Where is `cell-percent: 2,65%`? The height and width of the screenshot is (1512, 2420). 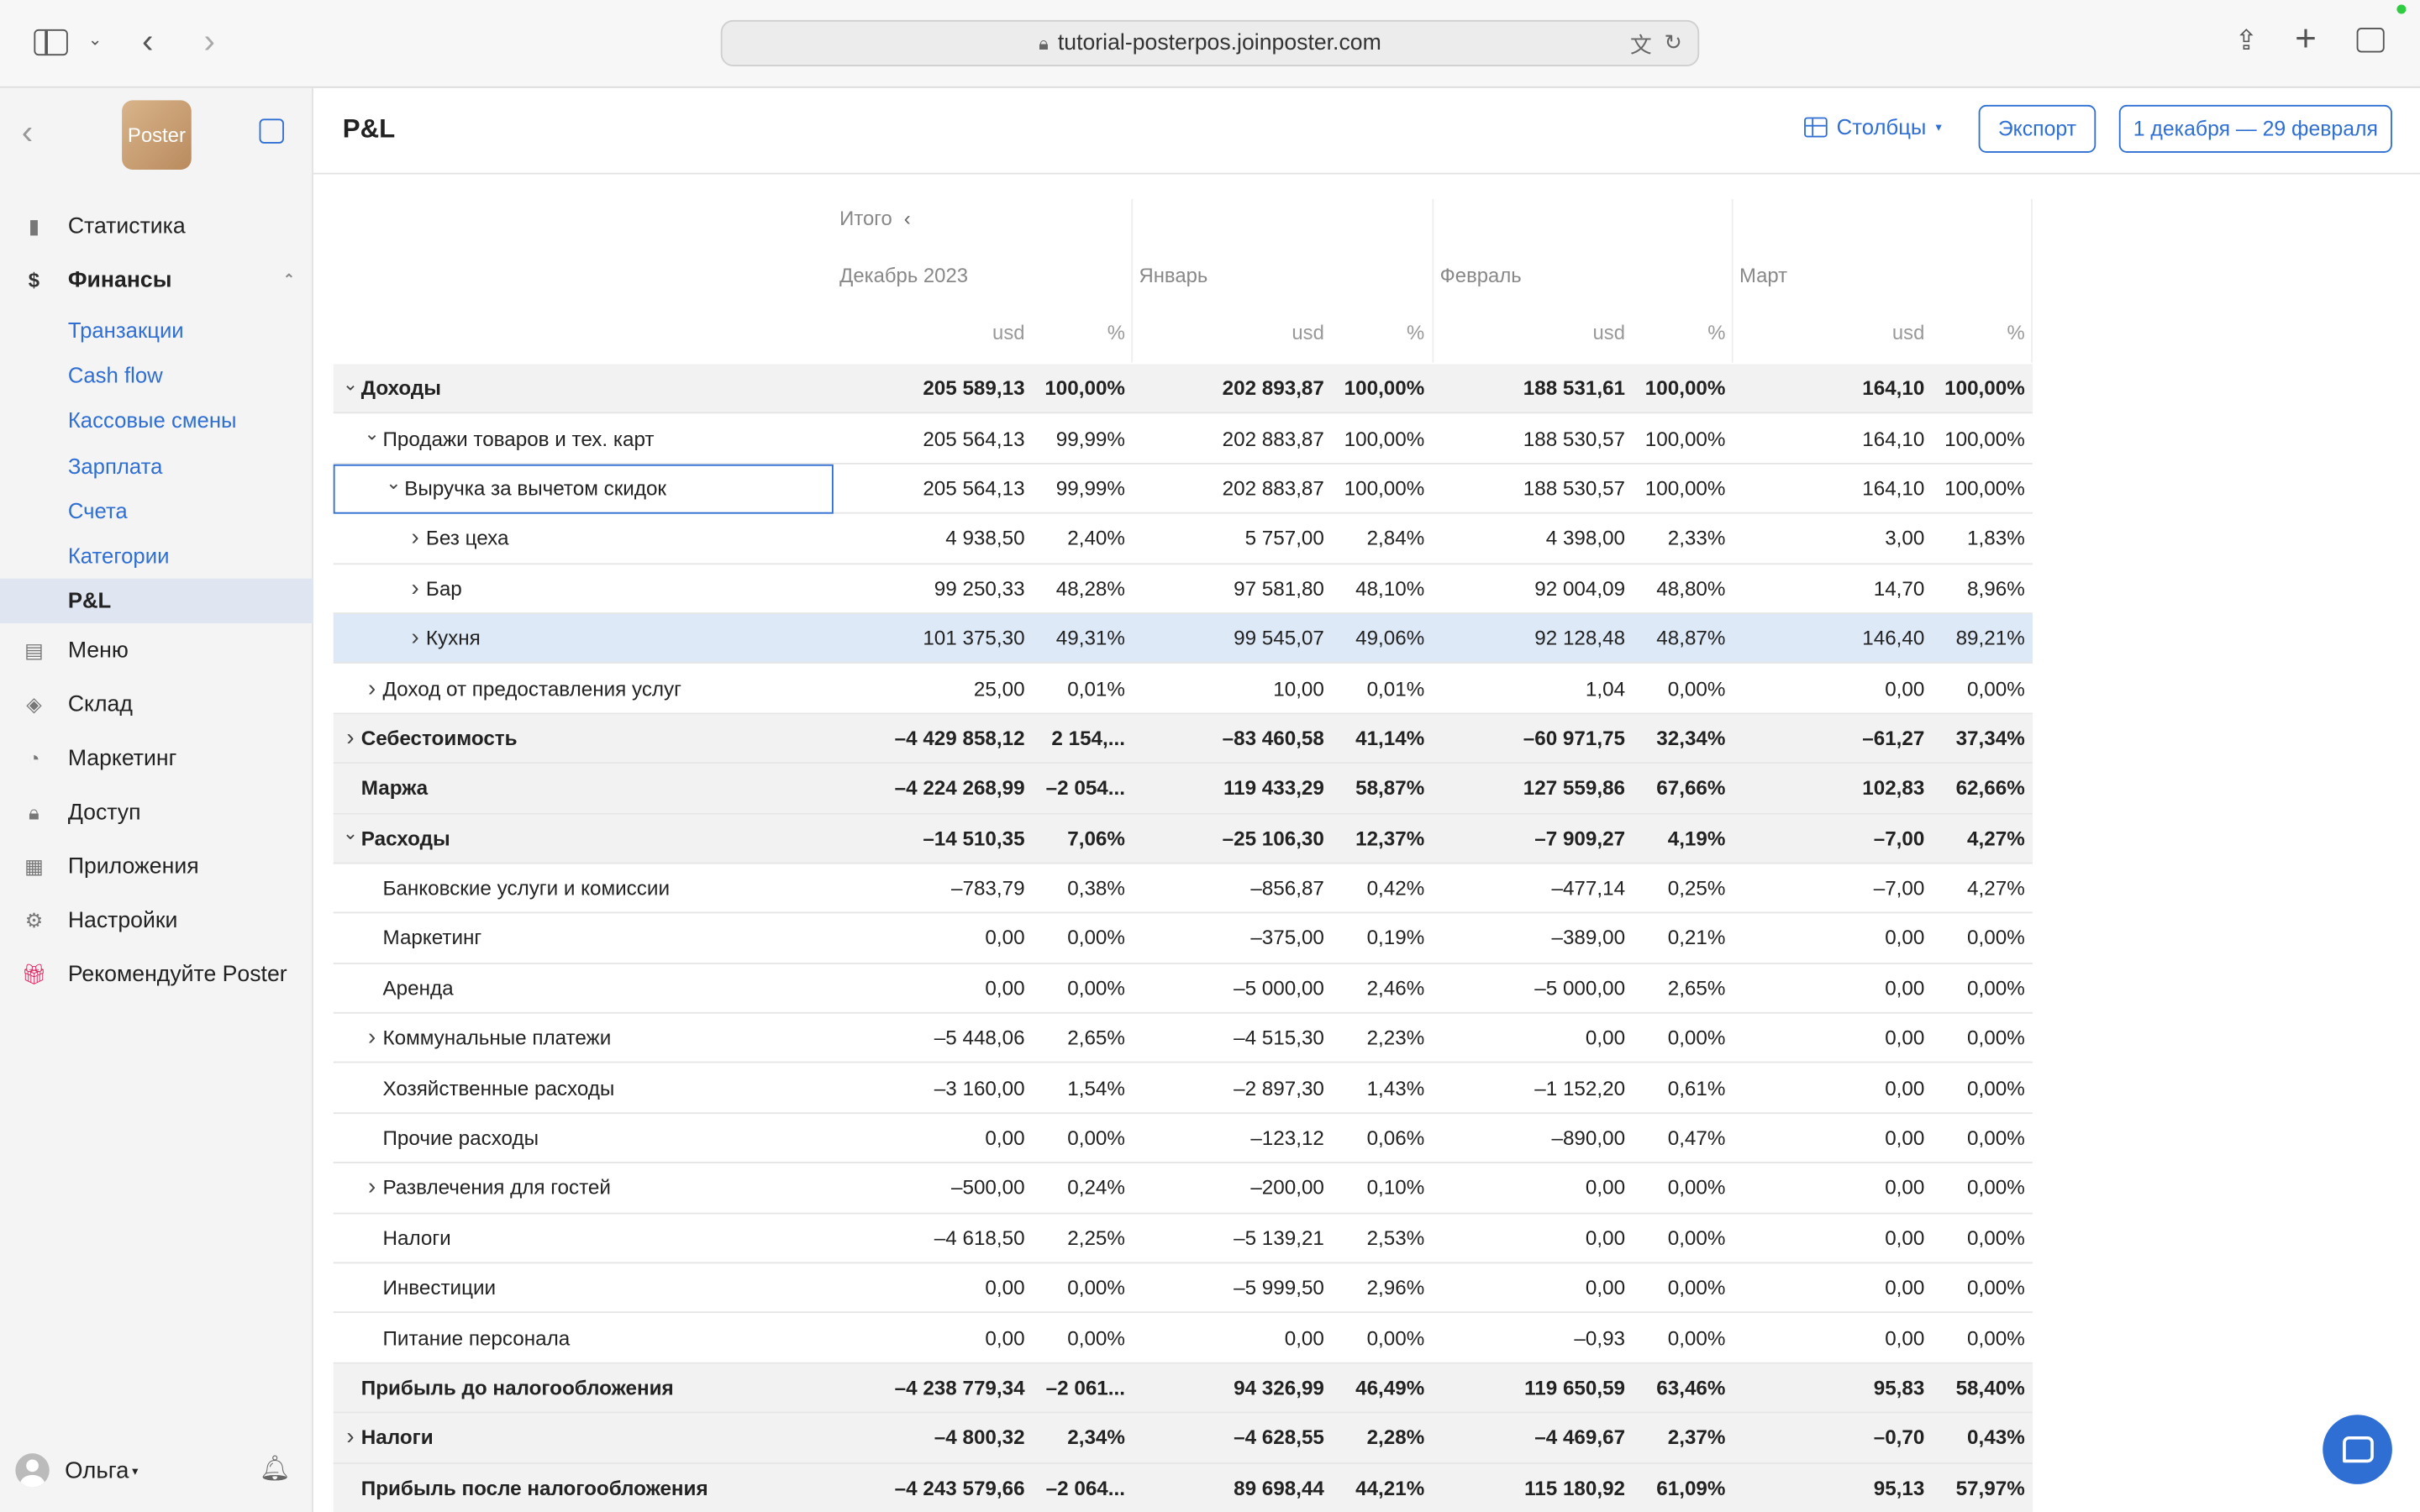 cell-percent: 2,65% is located at coordinates (1096, 1038).